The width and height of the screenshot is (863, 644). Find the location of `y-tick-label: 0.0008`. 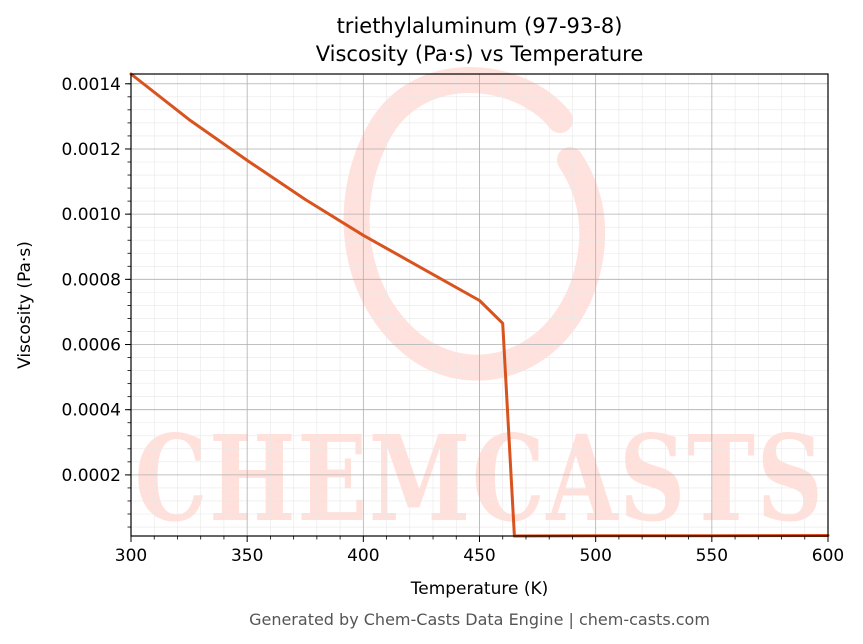

y-tick-label: 0.0008 is located at coordinates (91, 280).